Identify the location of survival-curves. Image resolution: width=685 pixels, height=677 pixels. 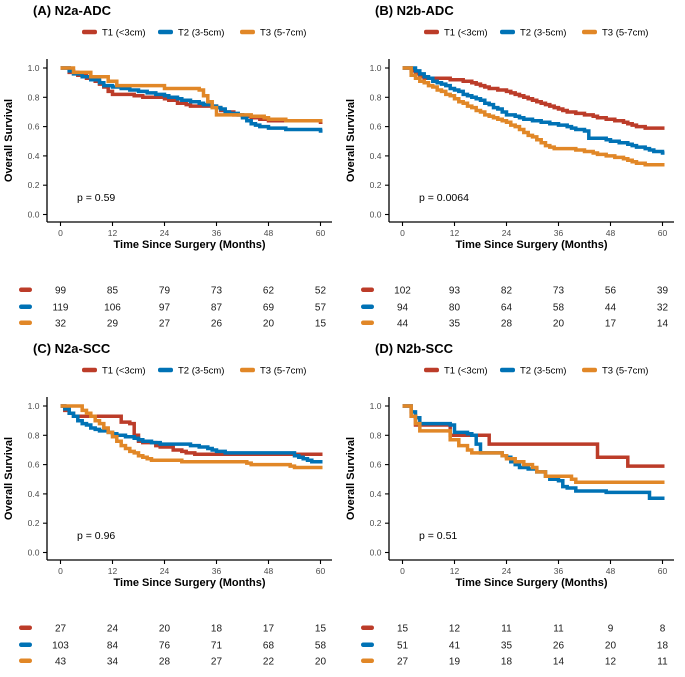
(191, 437).